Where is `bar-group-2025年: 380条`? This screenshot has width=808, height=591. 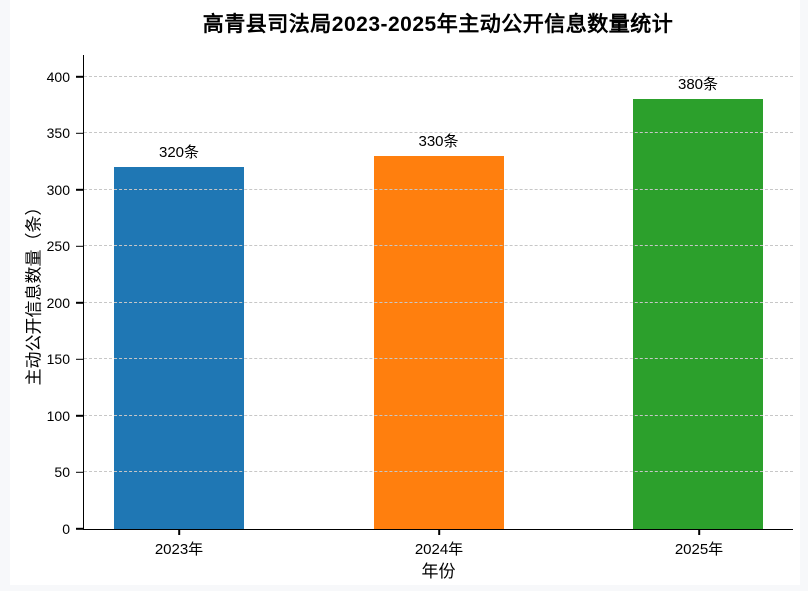 bar-group-2025年: 380条 is located at coordinates (698, 301).